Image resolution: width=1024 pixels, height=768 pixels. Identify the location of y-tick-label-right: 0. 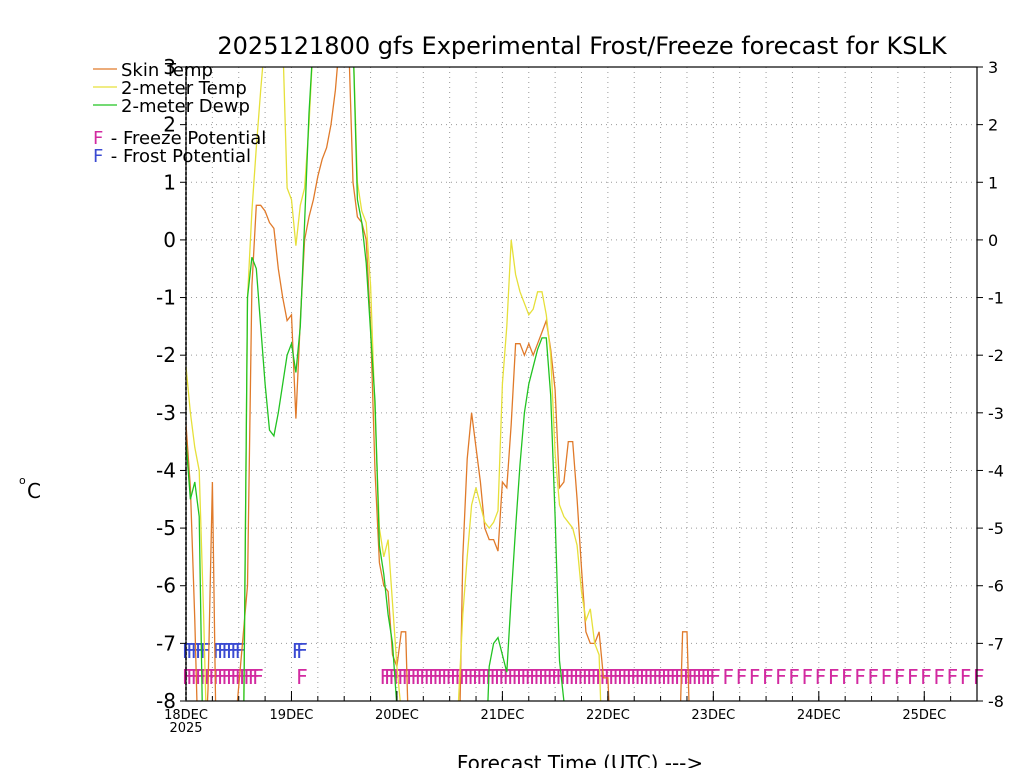
(993, 240).